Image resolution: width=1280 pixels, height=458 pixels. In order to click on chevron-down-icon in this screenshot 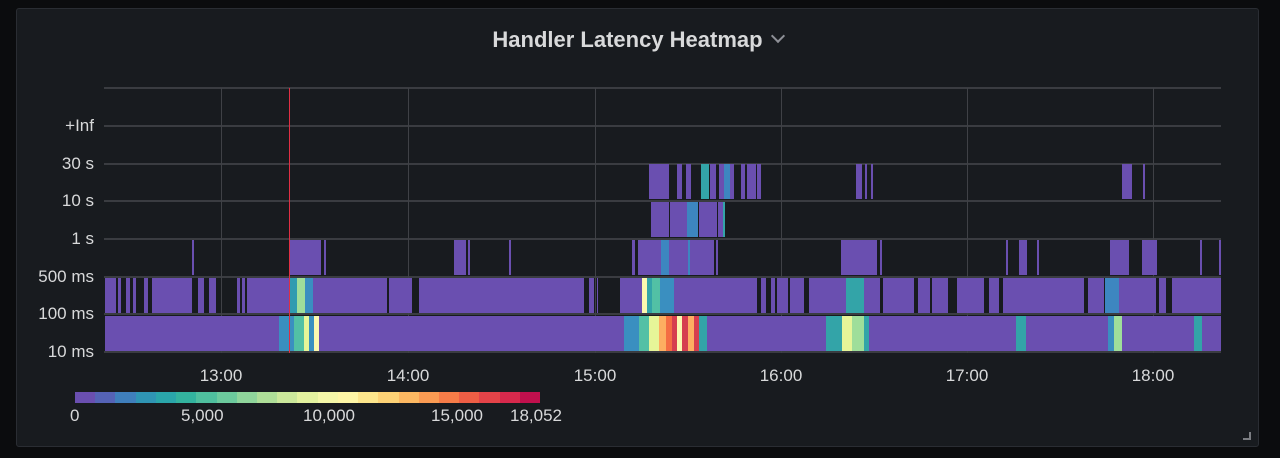, I will do `click(777, 36)`.